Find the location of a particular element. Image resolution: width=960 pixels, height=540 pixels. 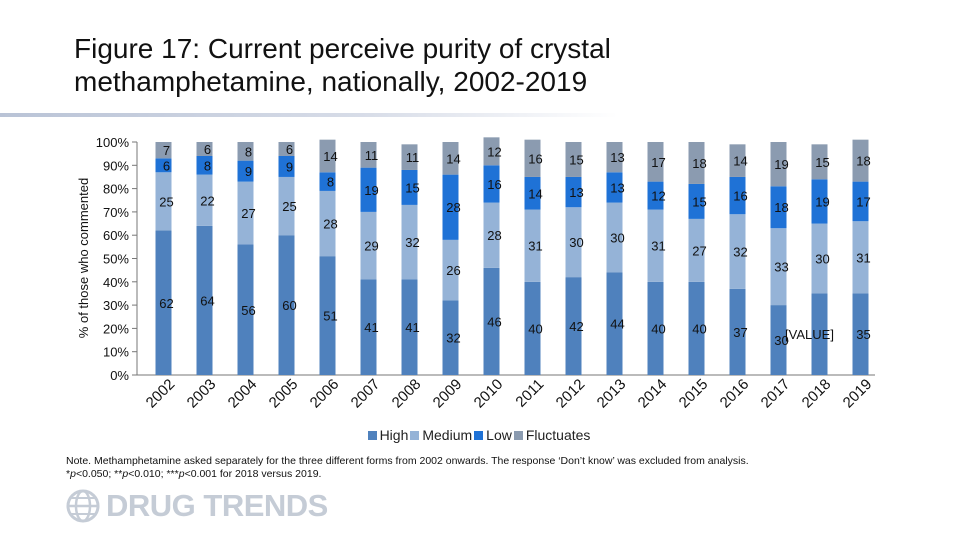

x-tick-label: 2006 is located at coordinates (325, 394).